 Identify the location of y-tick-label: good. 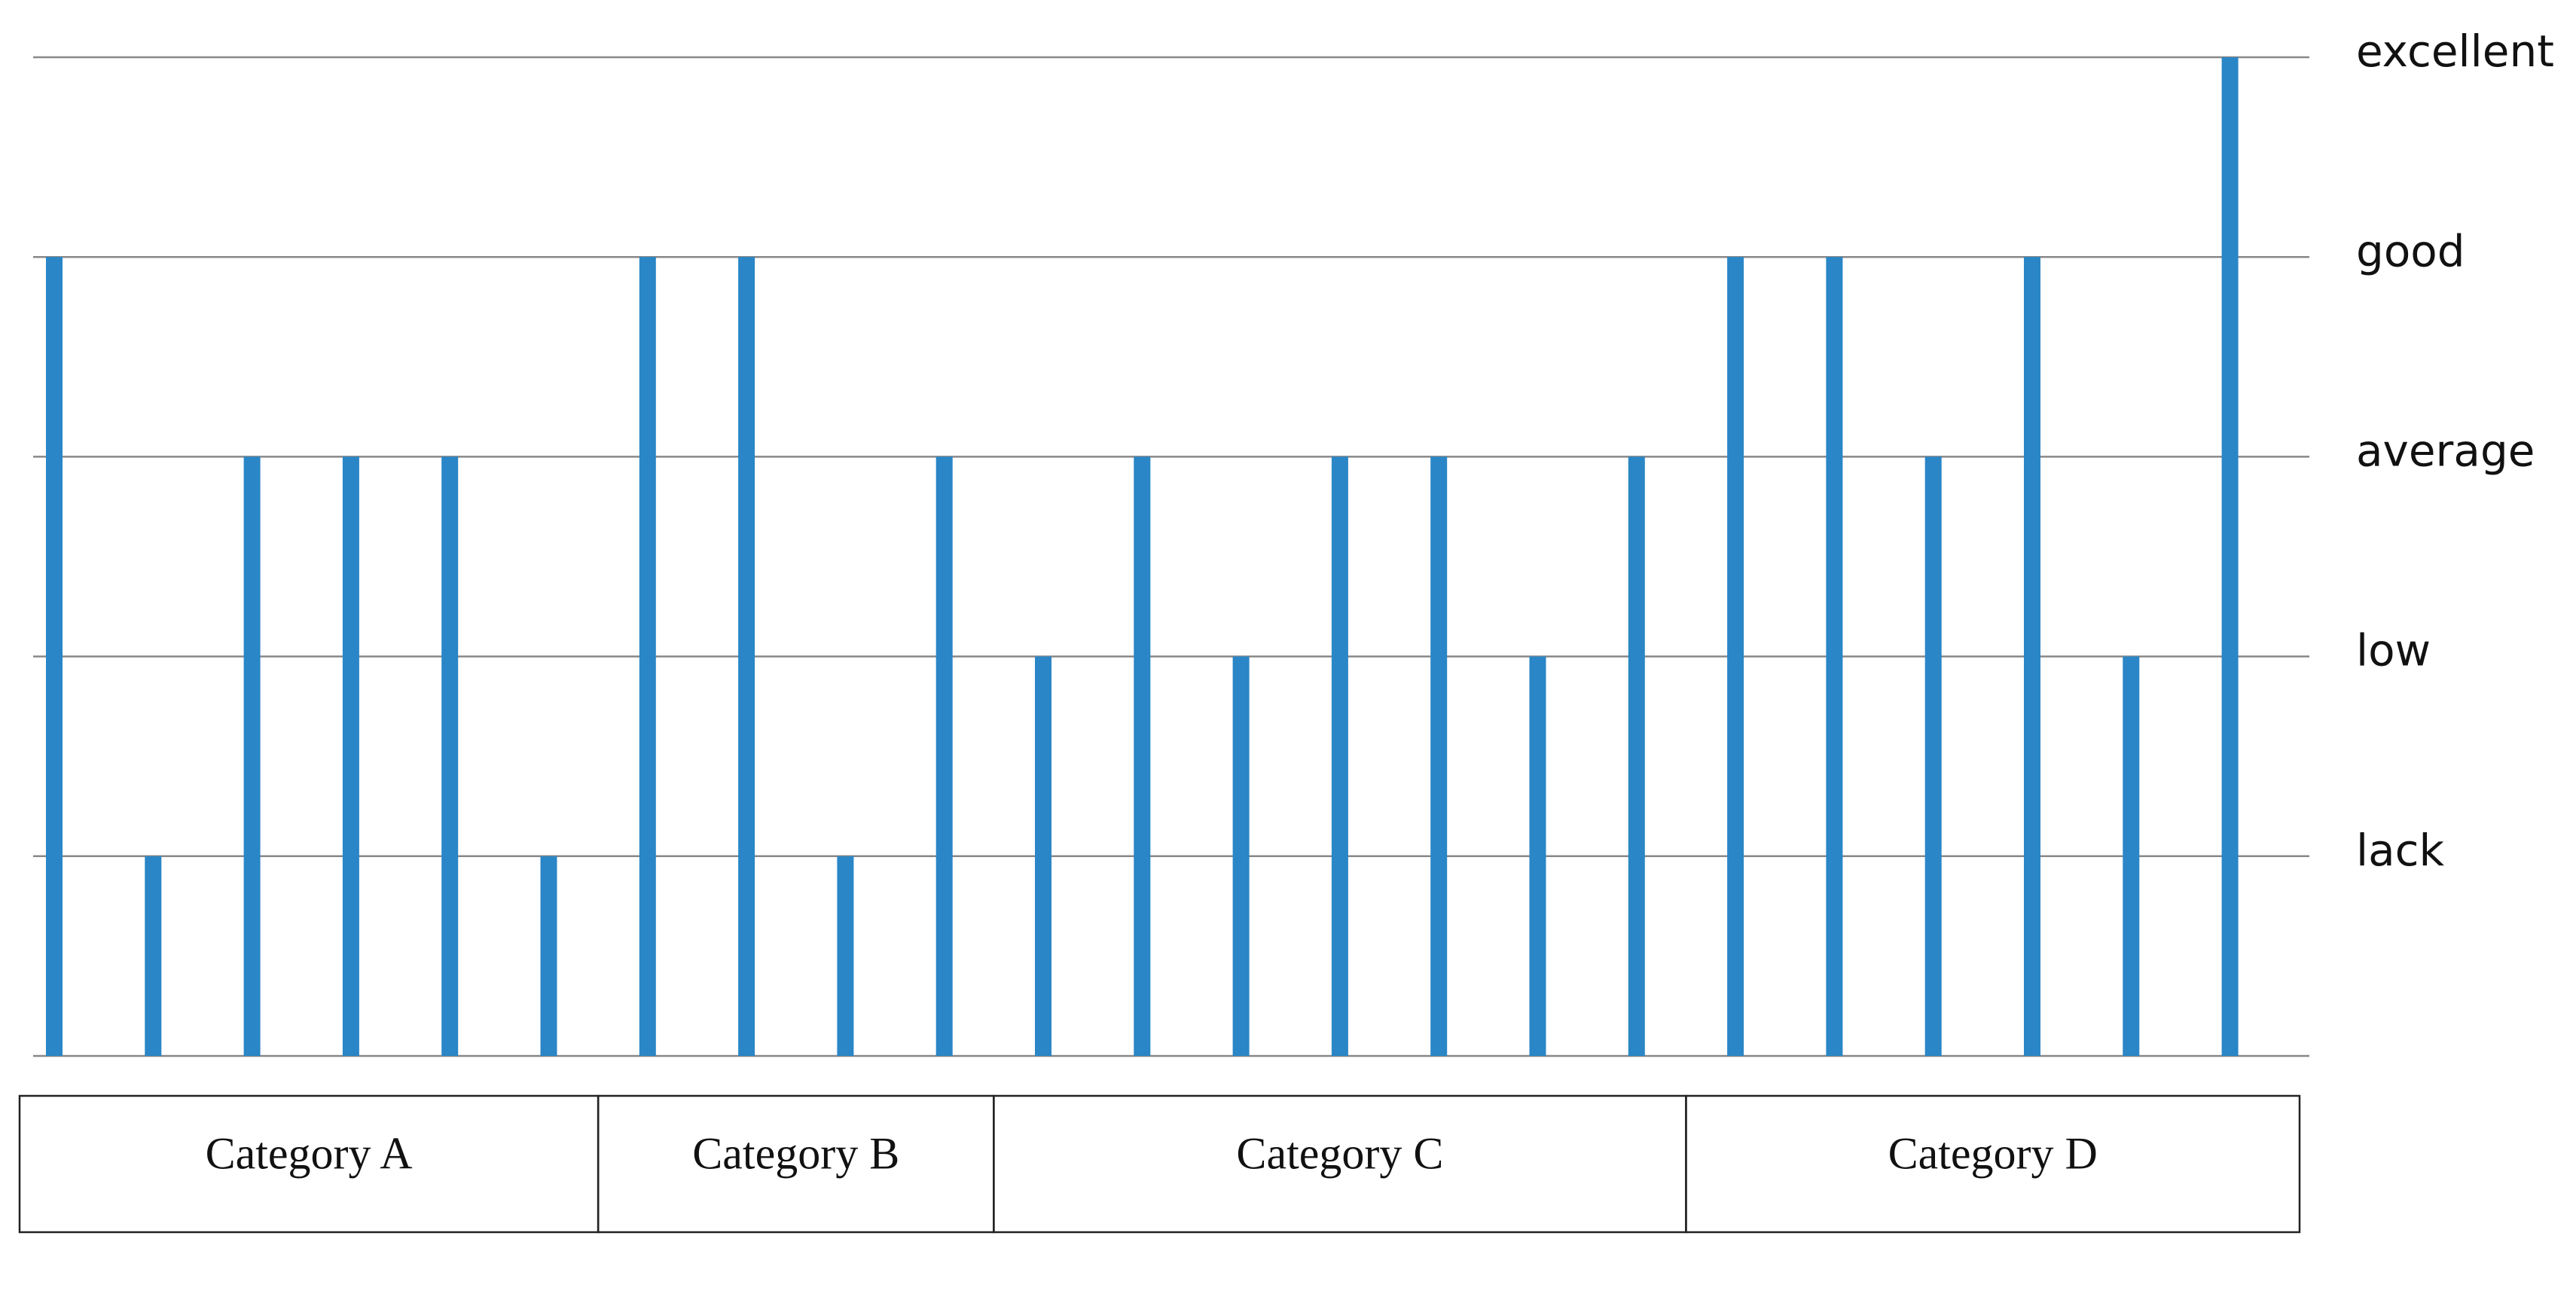
(2411, 250).